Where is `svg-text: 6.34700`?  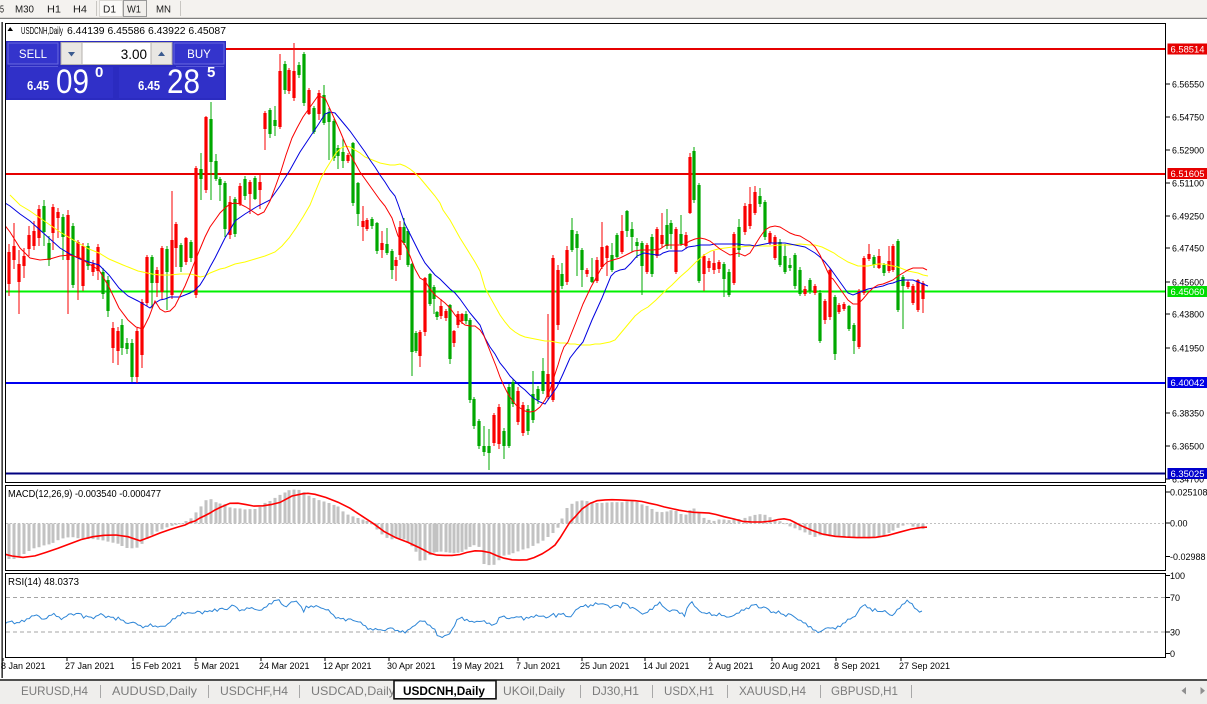 svg-text: 6.34700 is located at coordinates (1188, 480).